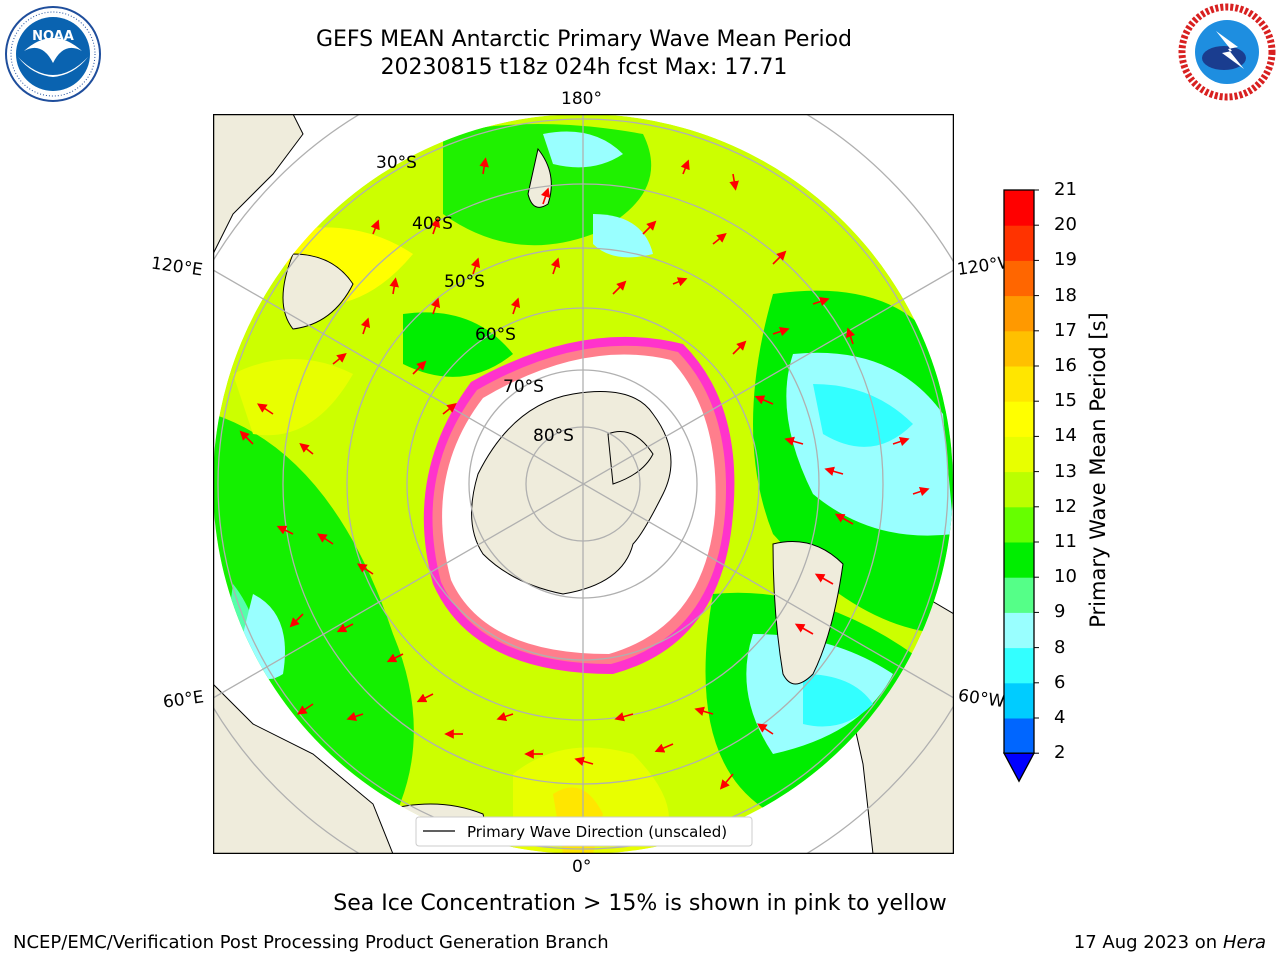 Image resolution: width=1280 pixels, height=960 pixels. Describe the element at coordinates (53, 36) in the screenshot. I see `noaa-logo-text: NOAA` at that location.